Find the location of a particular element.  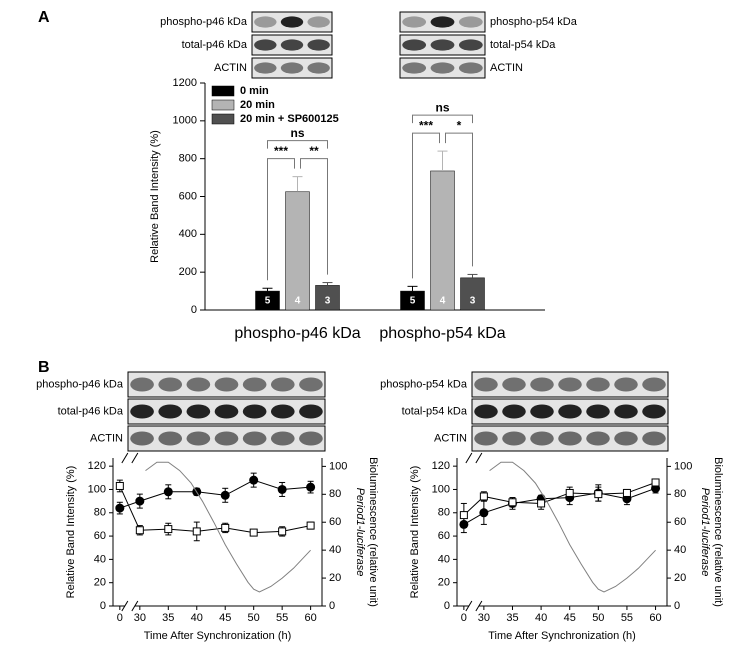

x-tick-label: 50 is located at coordinates (254, 618).